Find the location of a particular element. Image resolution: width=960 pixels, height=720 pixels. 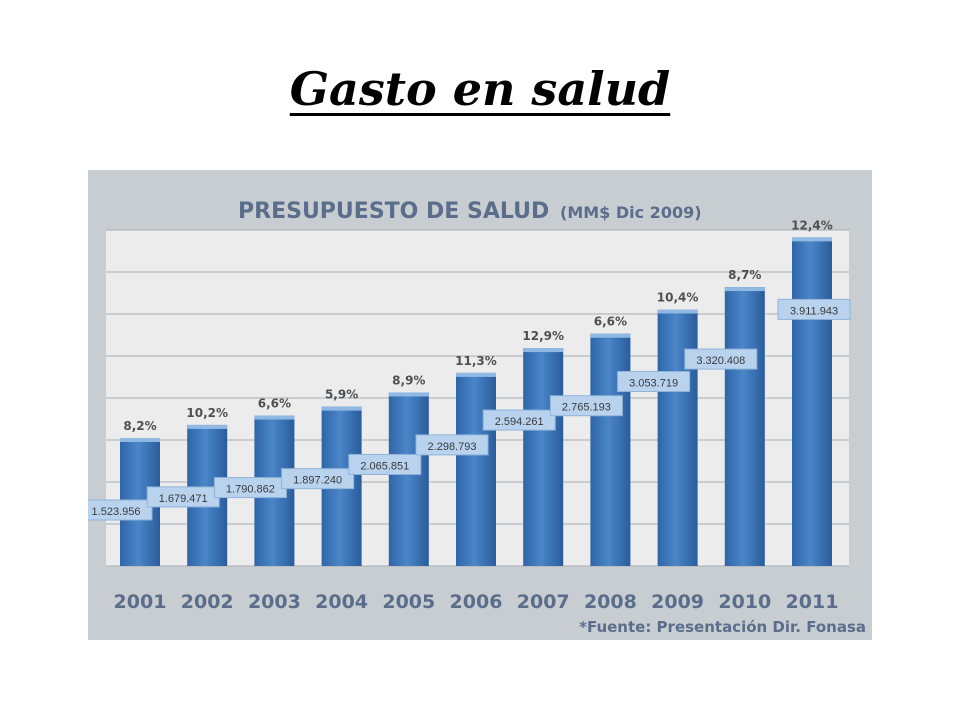

x-tick-label: 2004 is located at coordinates (341, 602).